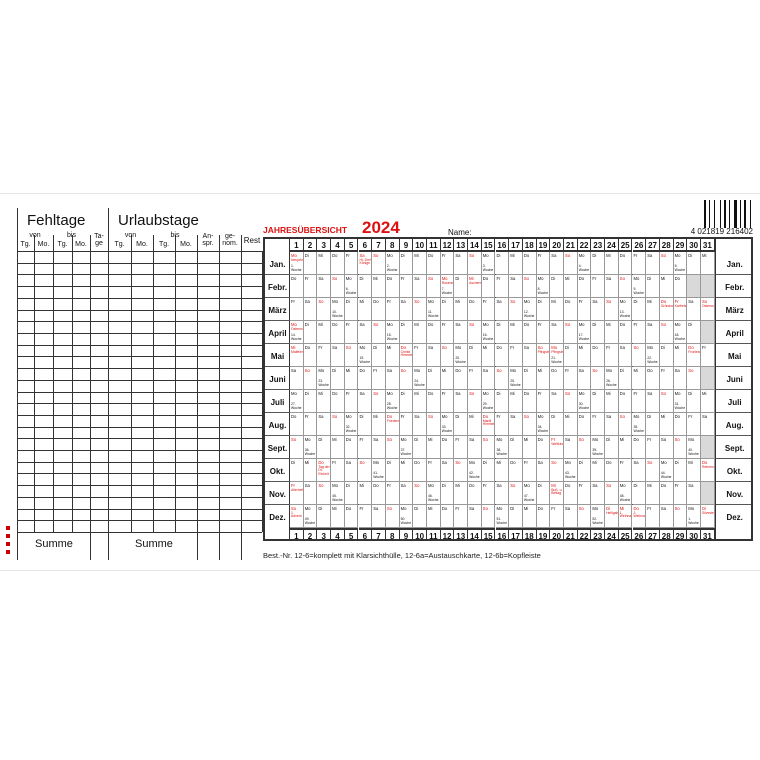 This screenshot has width=760, height=760. What do you see at coordinates (297, 263) in the screenshot?
I see `day-cell: Mo Neujahr 1. Woche` at bounding box center [297, 263].